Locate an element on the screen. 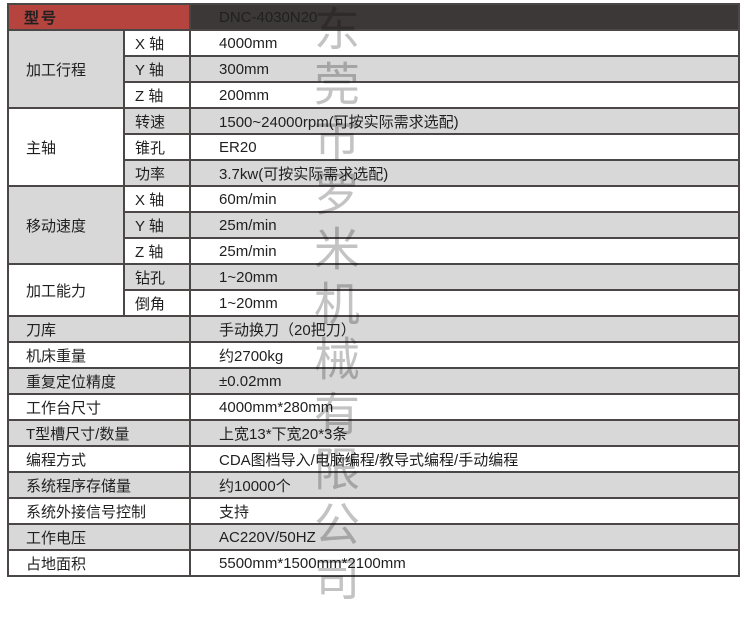  spec-label: 机床重量 is located at coordinates (99, 355).